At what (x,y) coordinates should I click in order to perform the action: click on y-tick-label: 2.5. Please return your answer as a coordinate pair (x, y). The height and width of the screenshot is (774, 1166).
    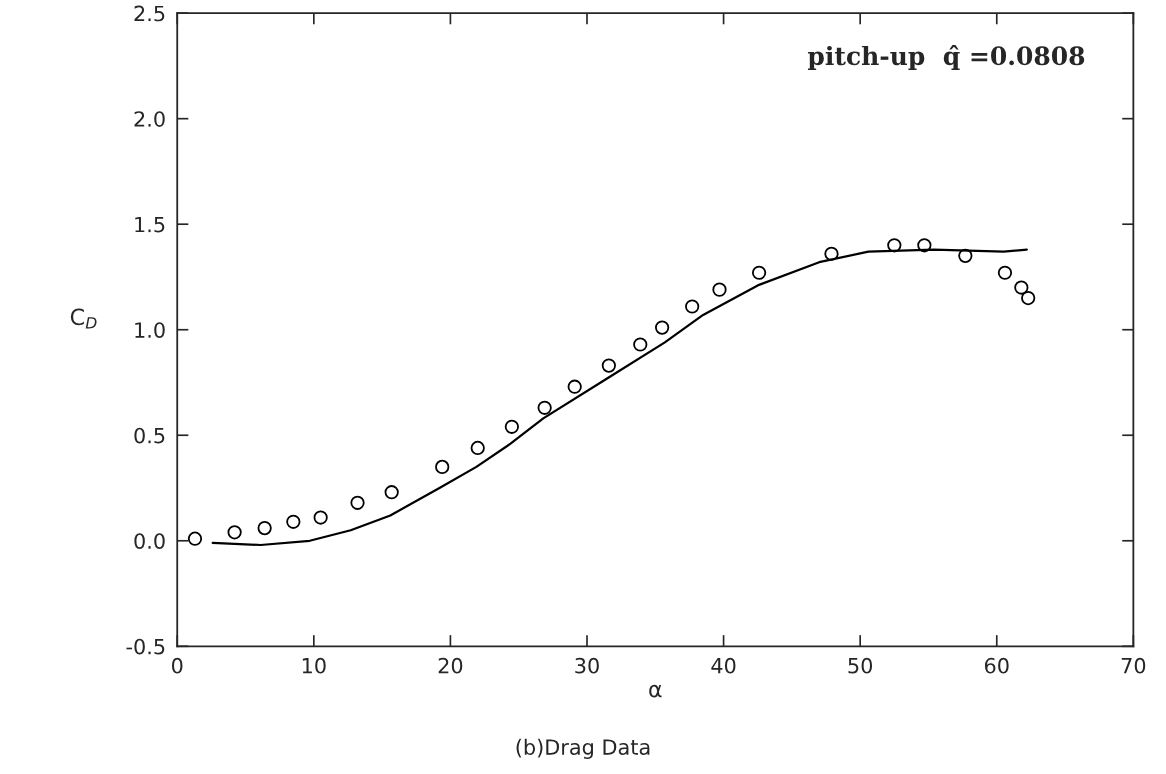
    Looking at the image, I should click on (149, 13).